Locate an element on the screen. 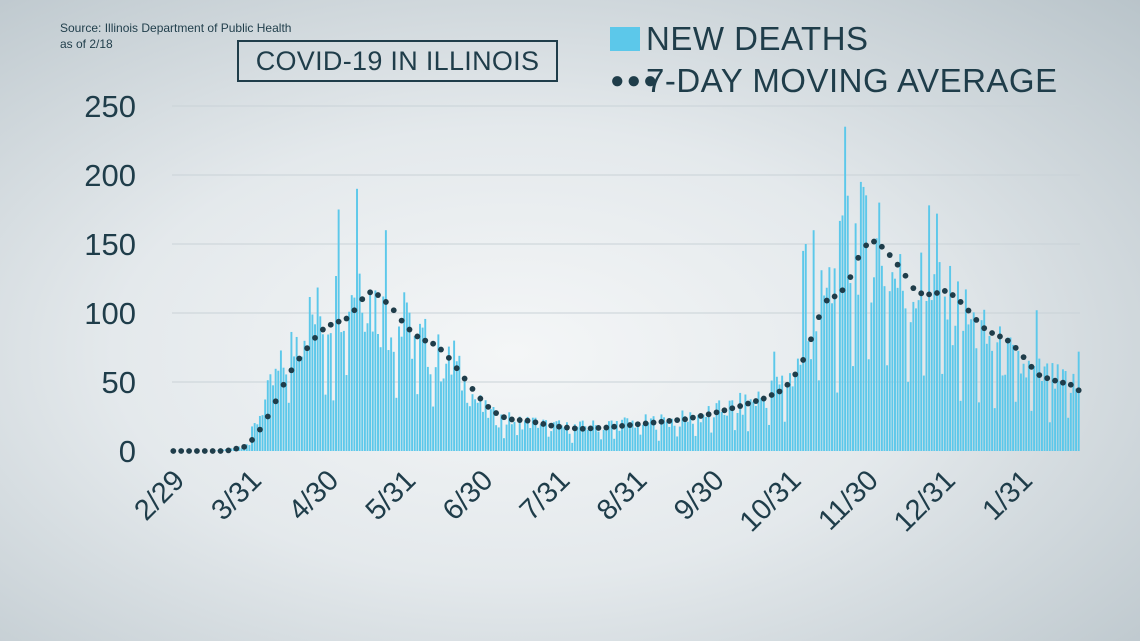 The width and height of the screenshot is (1140, 641). legend-moving-average: ●●● 7-DAY MOVING AVERAGE is located at coordinates (834, 81).